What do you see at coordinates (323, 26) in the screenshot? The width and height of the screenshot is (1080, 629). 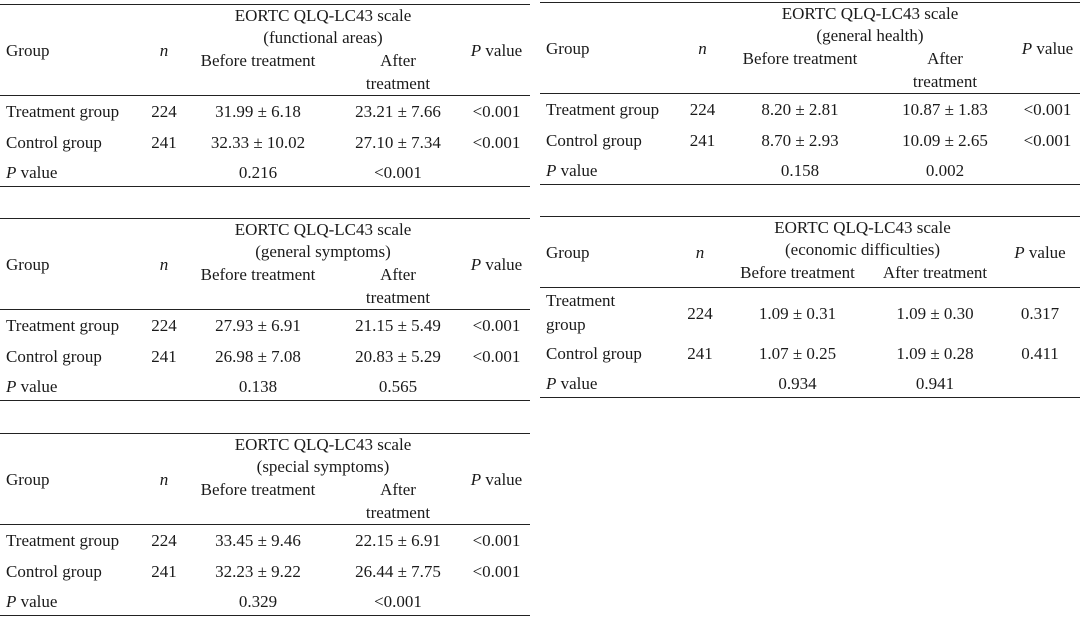 I see `header-scale: EORTC QLQ-LC43 scale (functional areas)` at bounding box center [323, 26].